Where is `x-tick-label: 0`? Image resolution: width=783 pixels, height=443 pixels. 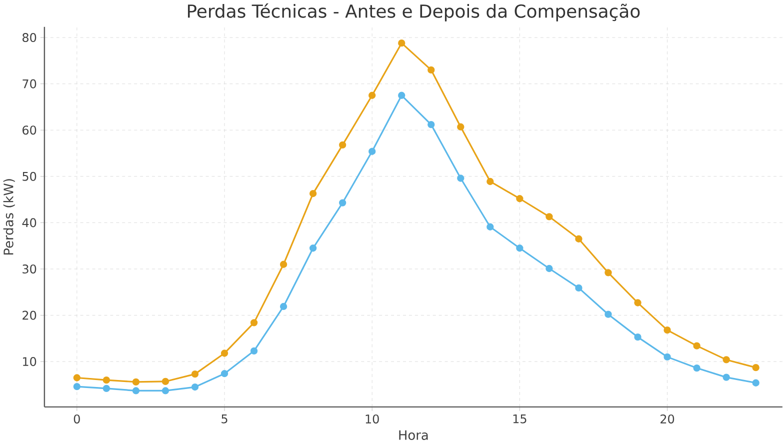
x-tick-label: 0 is located at coordinates (77, 419).